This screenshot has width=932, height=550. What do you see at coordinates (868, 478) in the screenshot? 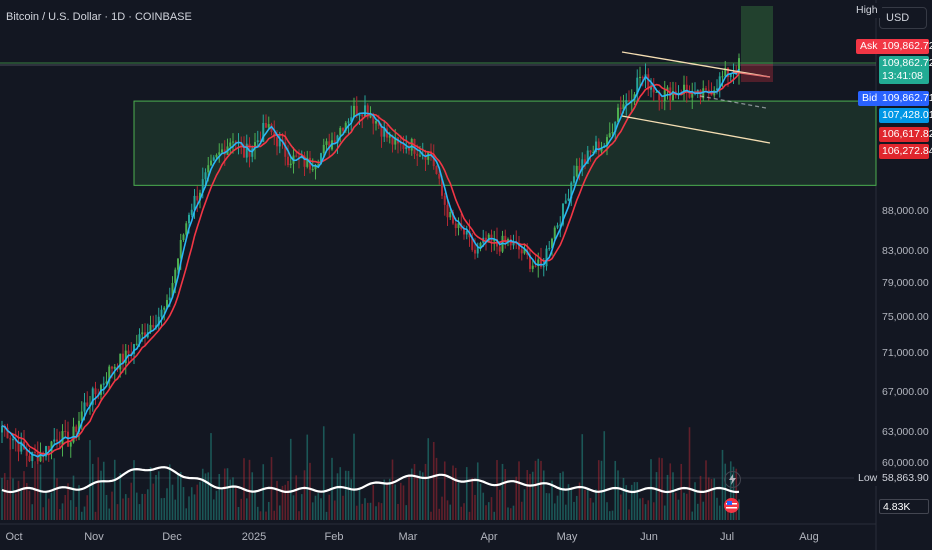
I see `low-tag: Low` at bounding box center [868, 478].